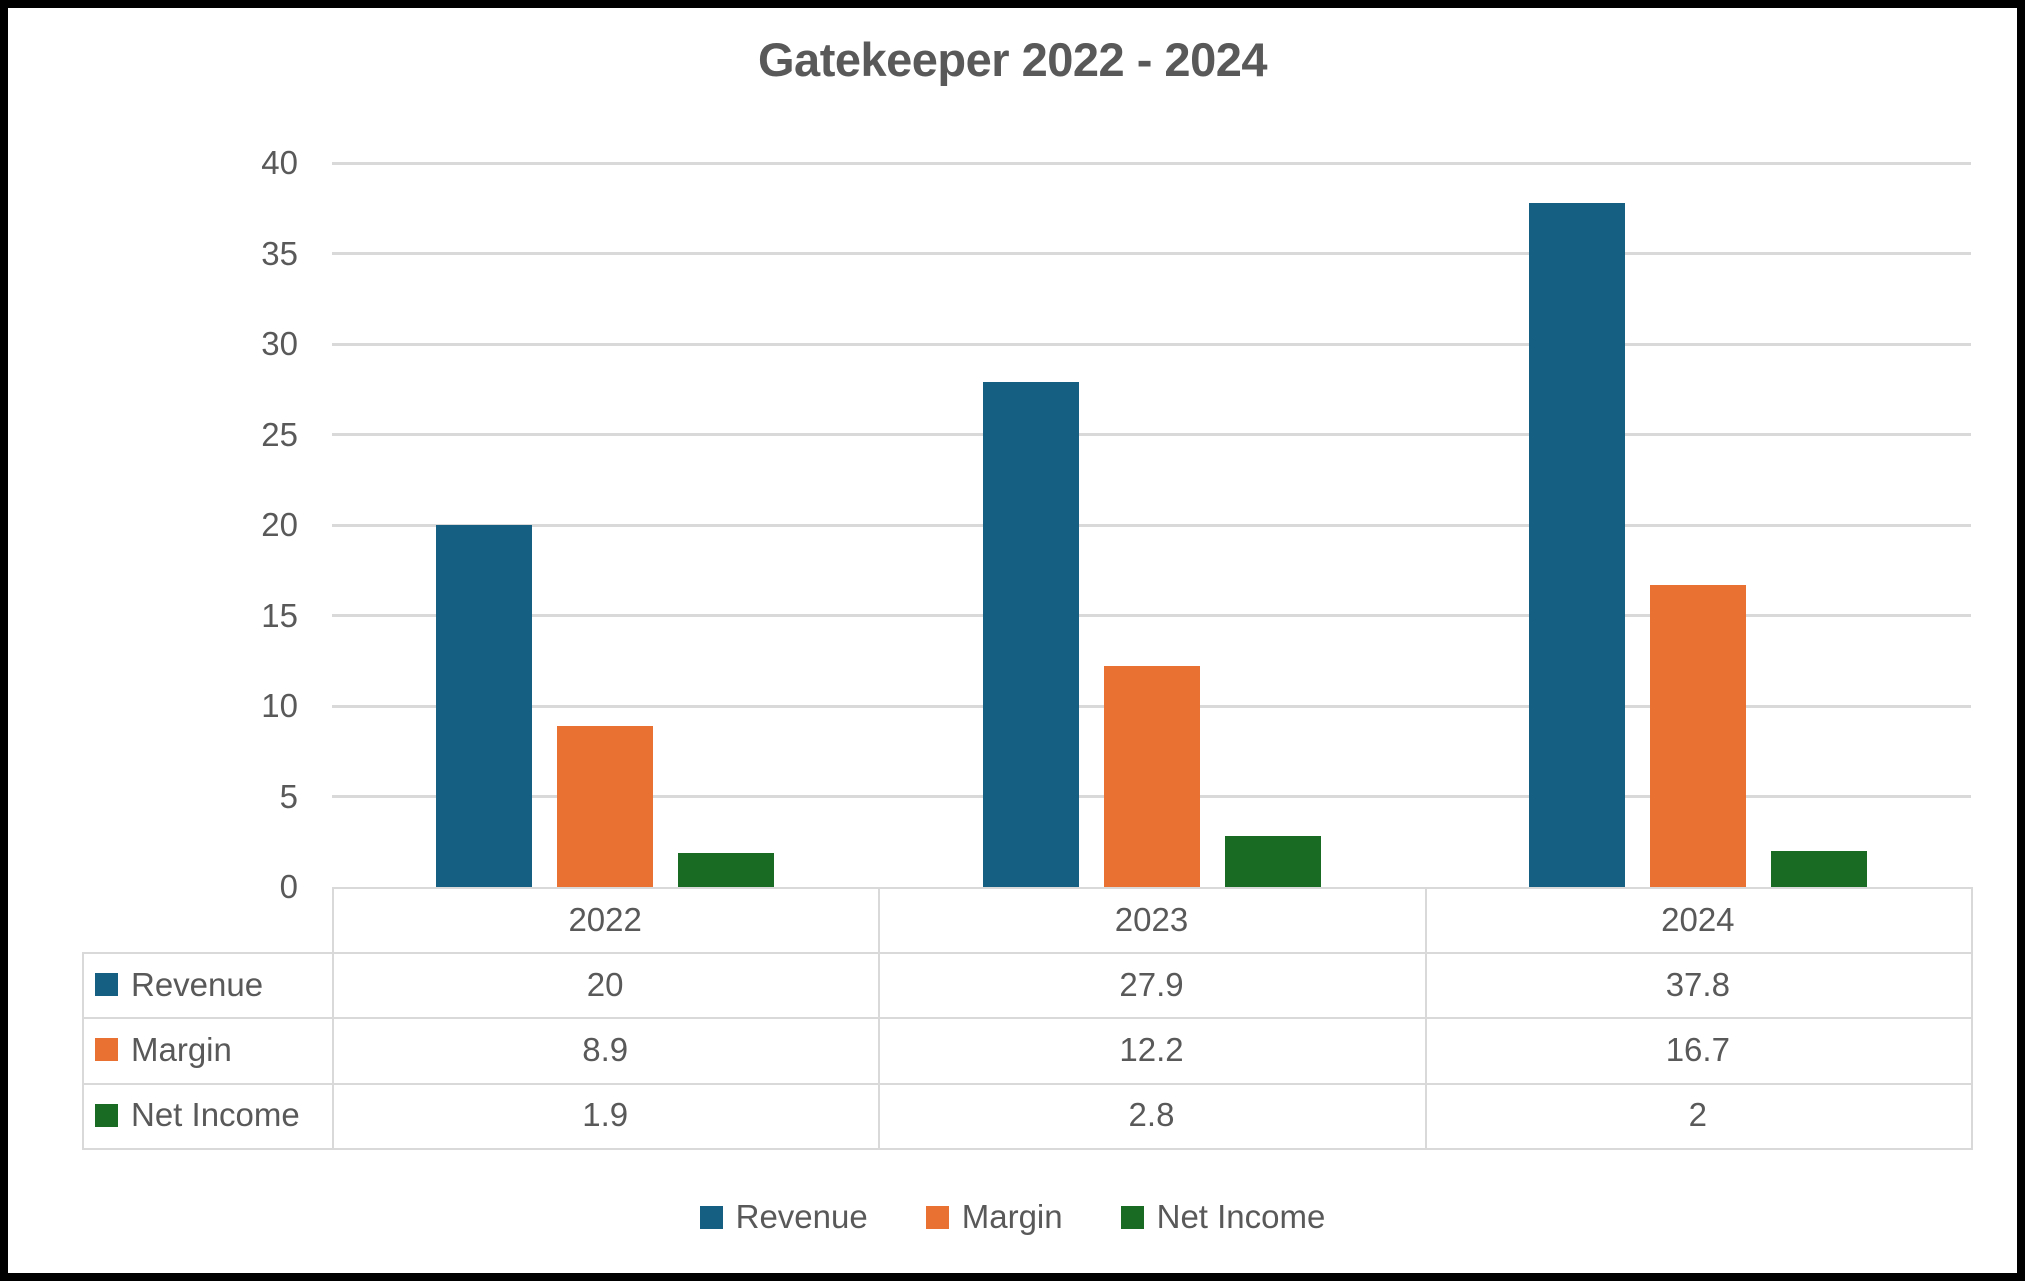 This screenshot has width=2025, height=1281. What do you see at coordinates (279, 253) in the screenshot?
I see `y-axis-tick-label: 35` at bounding box center [279, 253].